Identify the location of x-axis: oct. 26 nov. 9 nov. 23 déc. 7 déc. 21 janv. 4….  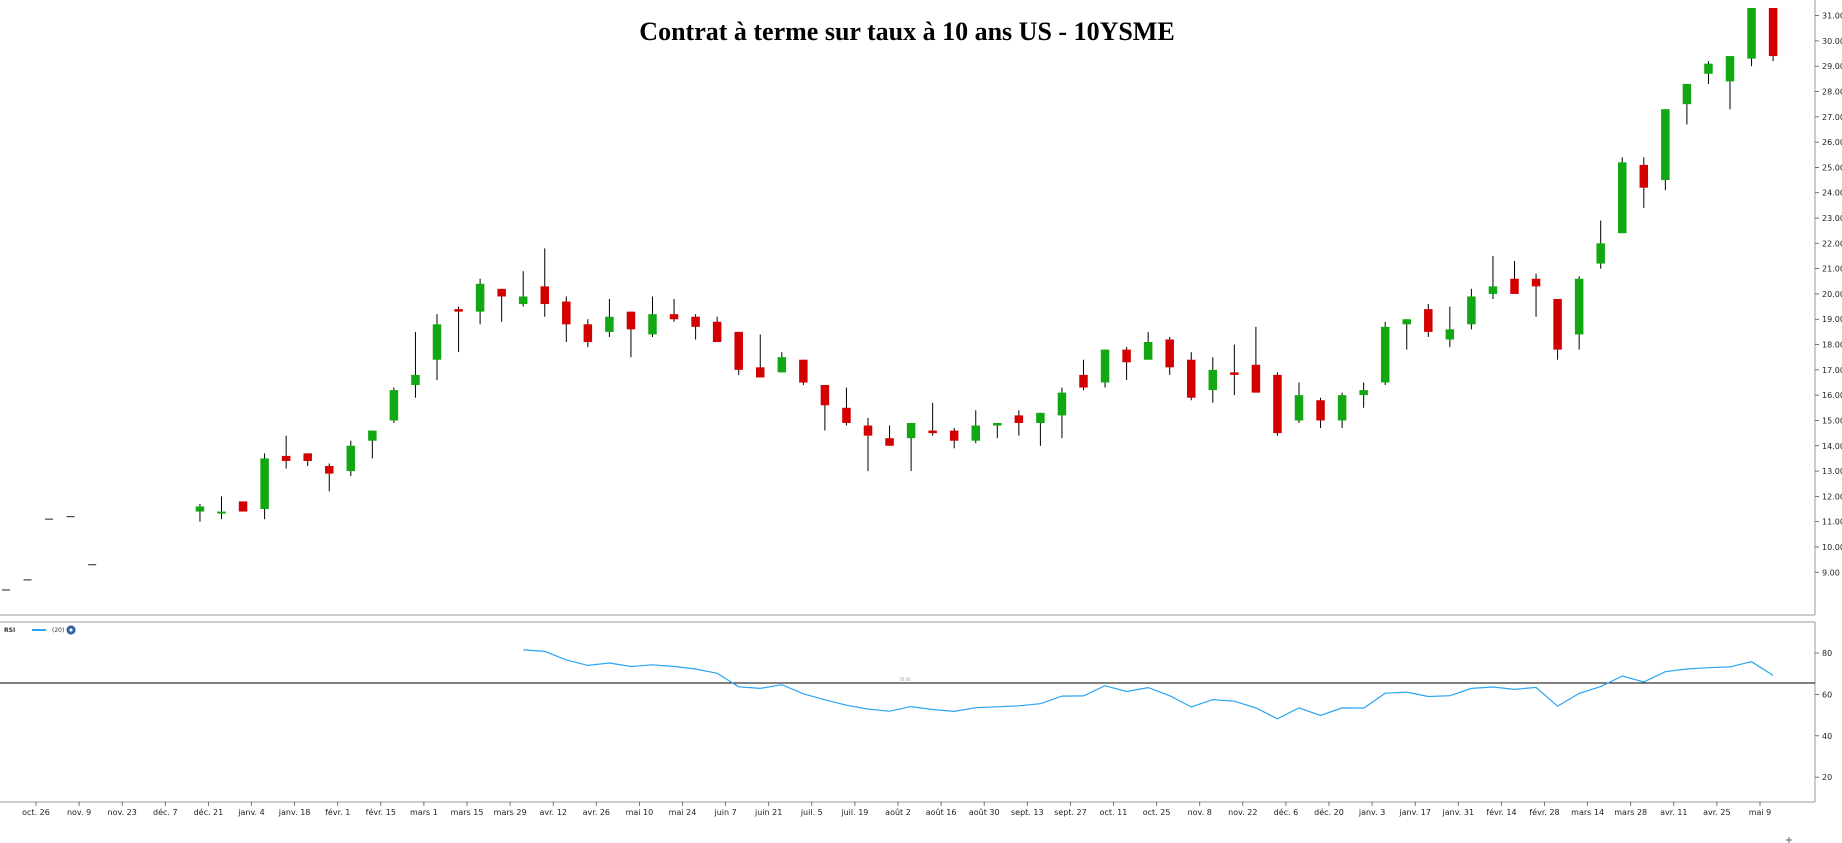
(896, 809).